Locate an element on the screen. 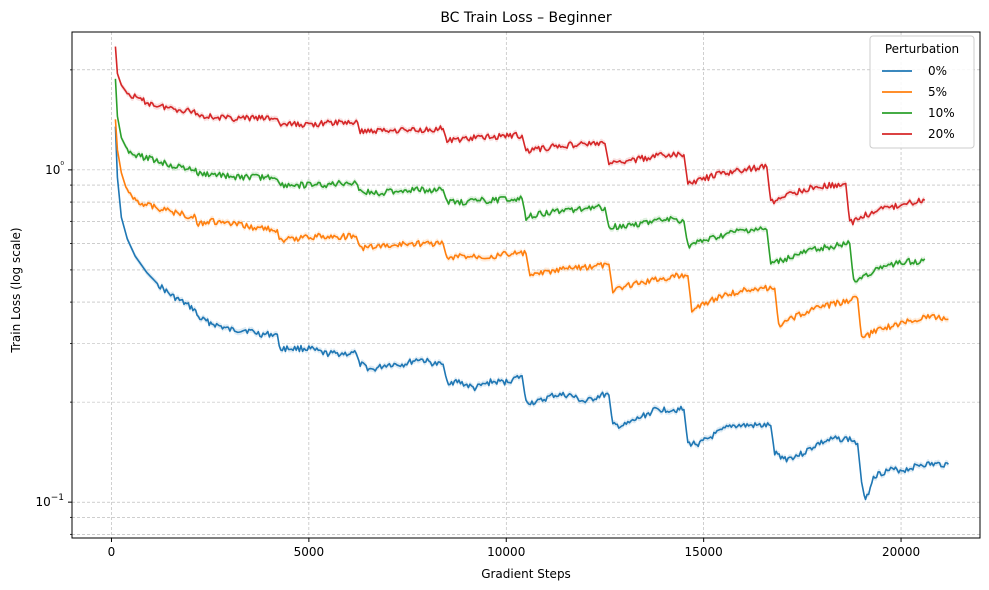 This screenshot has width=989, height=590. legend-box is located at coordinates (922, 92).